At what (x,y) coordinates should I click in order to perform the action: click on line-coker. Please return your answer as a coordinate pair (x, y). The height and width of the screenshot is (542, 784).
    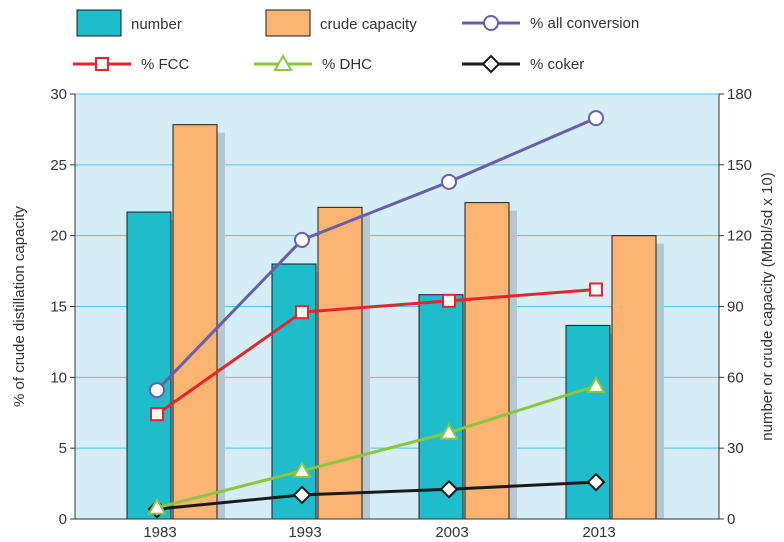
    Looking at the image, I should click on (376, 495).